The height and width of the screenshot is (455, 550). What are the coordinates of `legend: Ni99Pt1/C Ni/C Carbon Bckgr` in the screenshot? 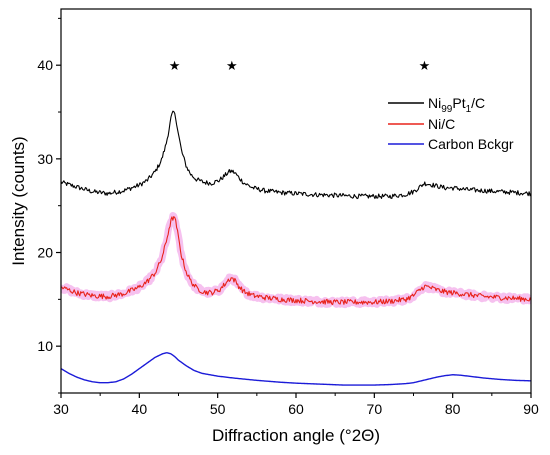 It's located at (451, 123).